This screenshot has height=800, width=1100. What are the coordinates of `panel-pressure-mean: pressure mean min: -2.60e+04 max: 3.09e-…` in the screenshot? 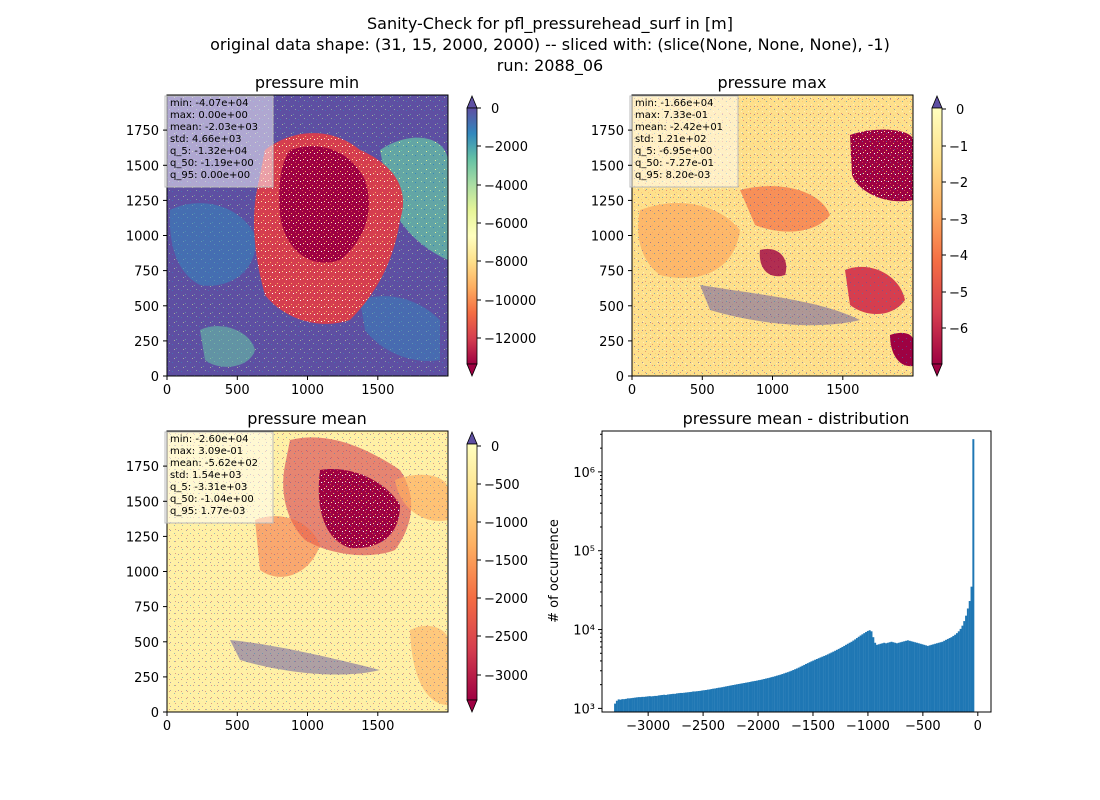 It's located at (327, 571).